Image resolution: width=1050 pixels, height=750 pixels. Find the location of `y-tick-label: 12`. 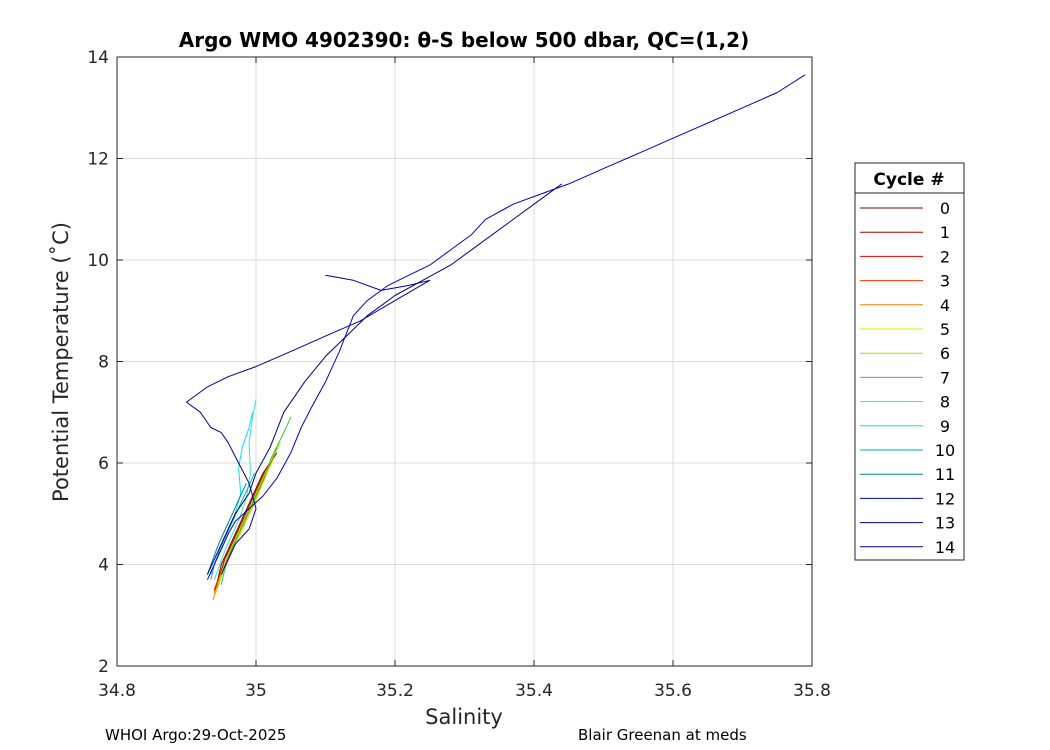

y-tick-label: 12 is located at coordinates (98, 160).